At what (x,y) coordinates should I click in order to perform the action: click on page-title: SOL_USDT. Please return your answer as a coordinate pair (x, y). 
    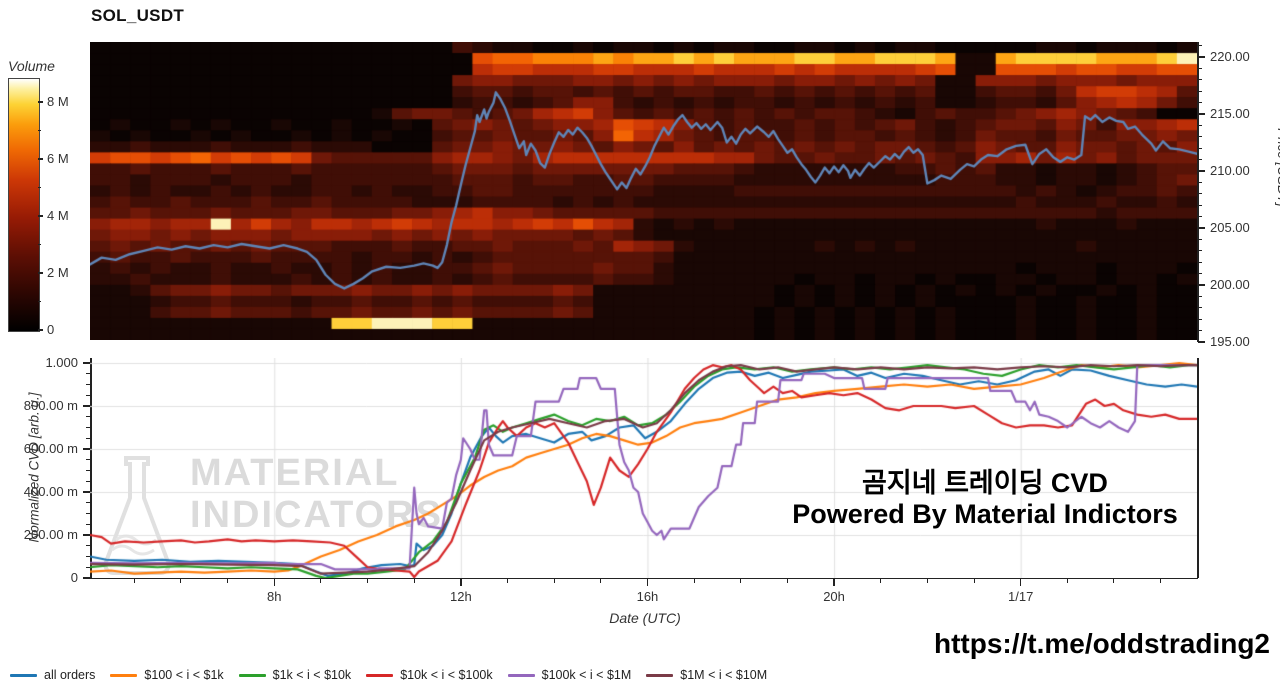
    Looking at the image, I should click on (138, 15).